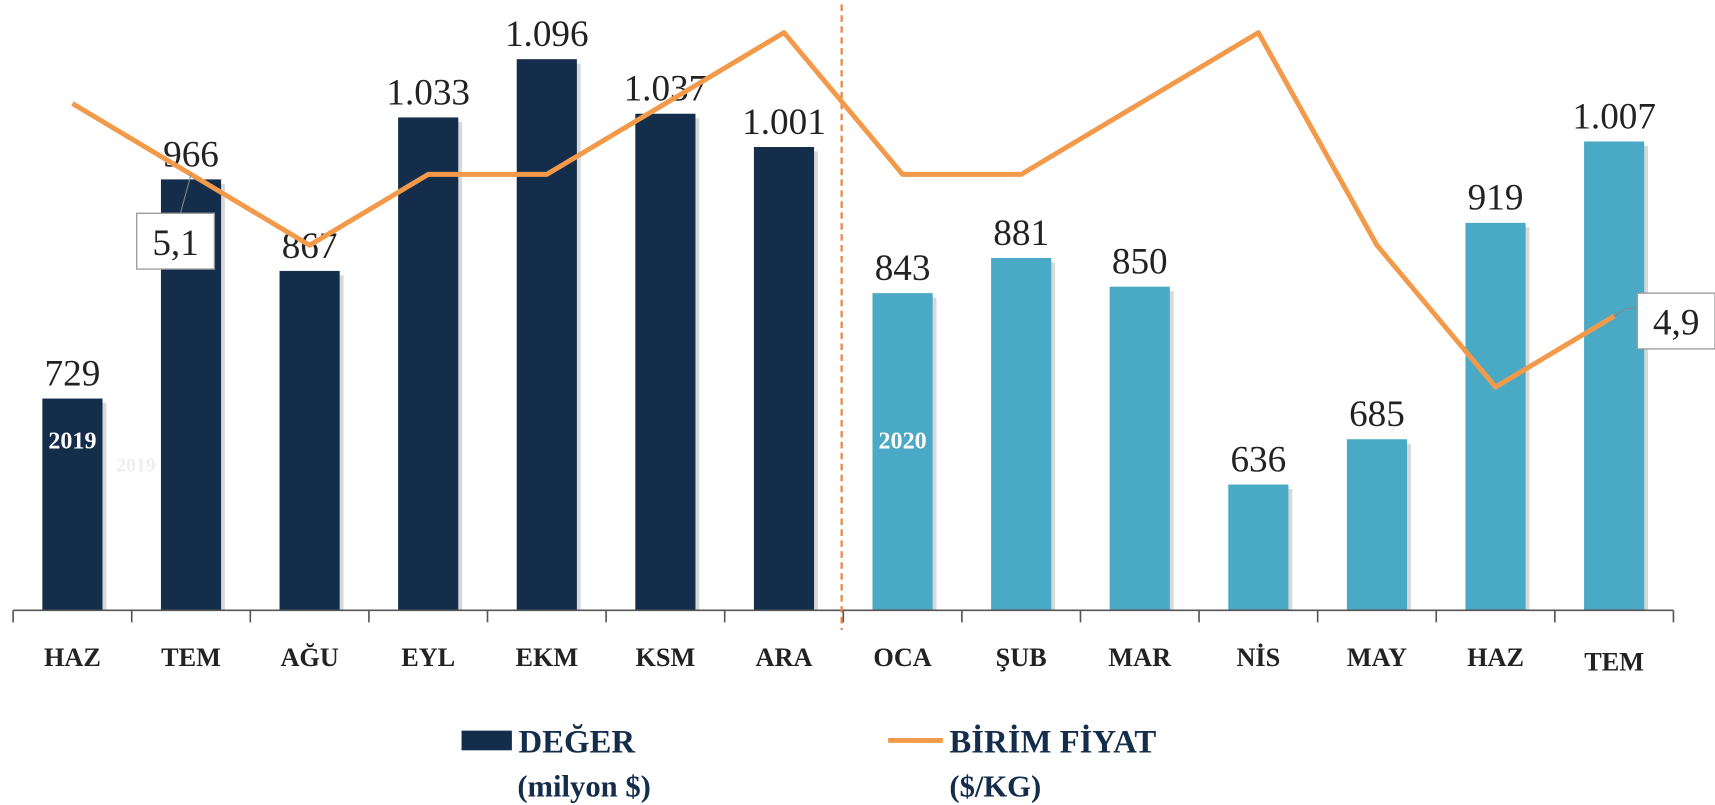  What do you see at coordinates (1258, 657) in the screenshot?
I see `x-tick-label: NİS` at bounding box center [1258, 657].